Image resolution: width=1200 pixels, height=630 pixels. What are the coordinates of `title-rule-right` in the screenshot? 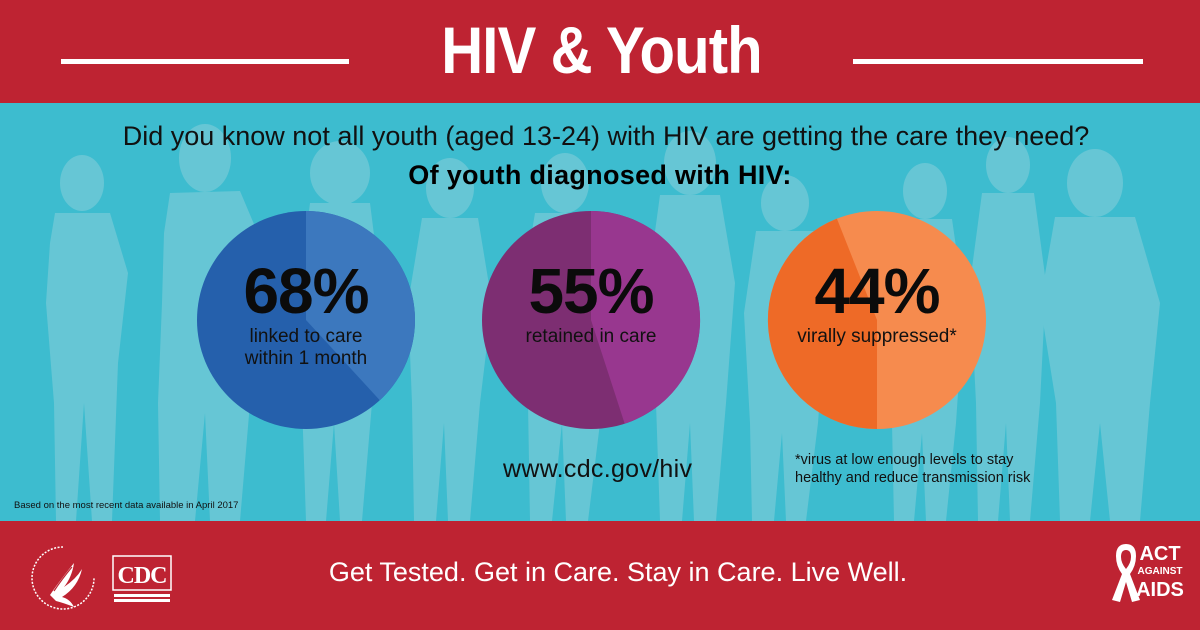 It's located at (998, 61).